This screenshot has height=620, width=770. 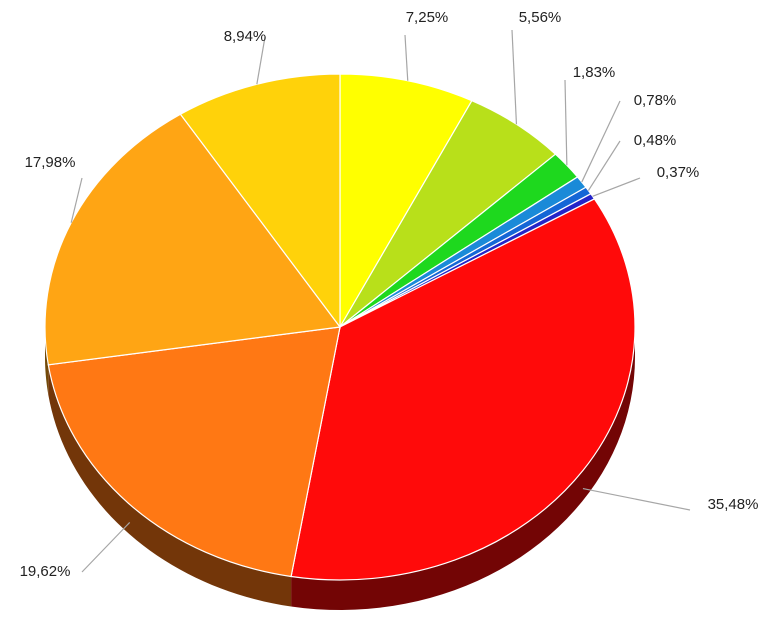 I want to click on data-label: 35,48%, so click(x=733, y=504).